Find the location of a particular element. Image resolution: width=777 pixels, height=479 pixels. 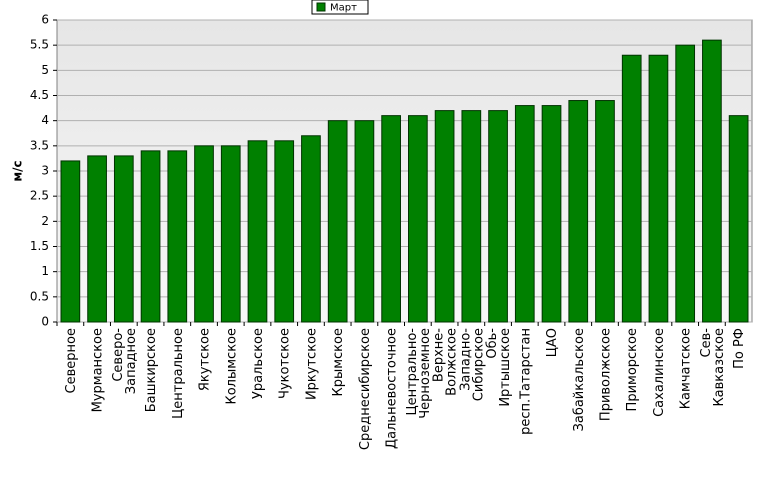

x-tick-label: Чукотское is located at coordinates (285, 363).